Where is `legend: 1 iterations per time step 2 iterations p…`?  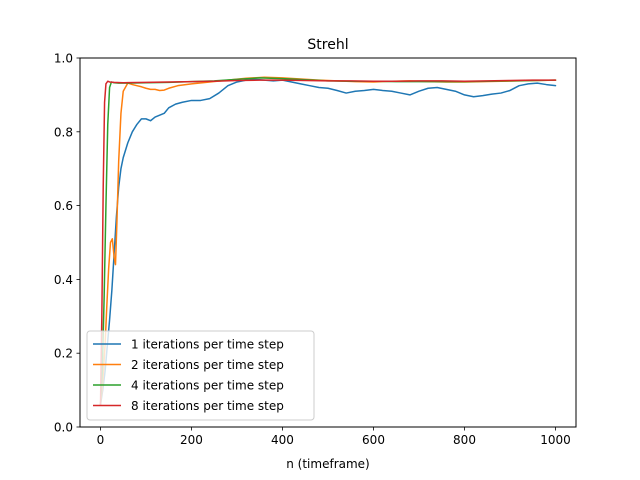
legend: 1 iterations per time step 2 iterations p… is located at coordinates (200, 375).